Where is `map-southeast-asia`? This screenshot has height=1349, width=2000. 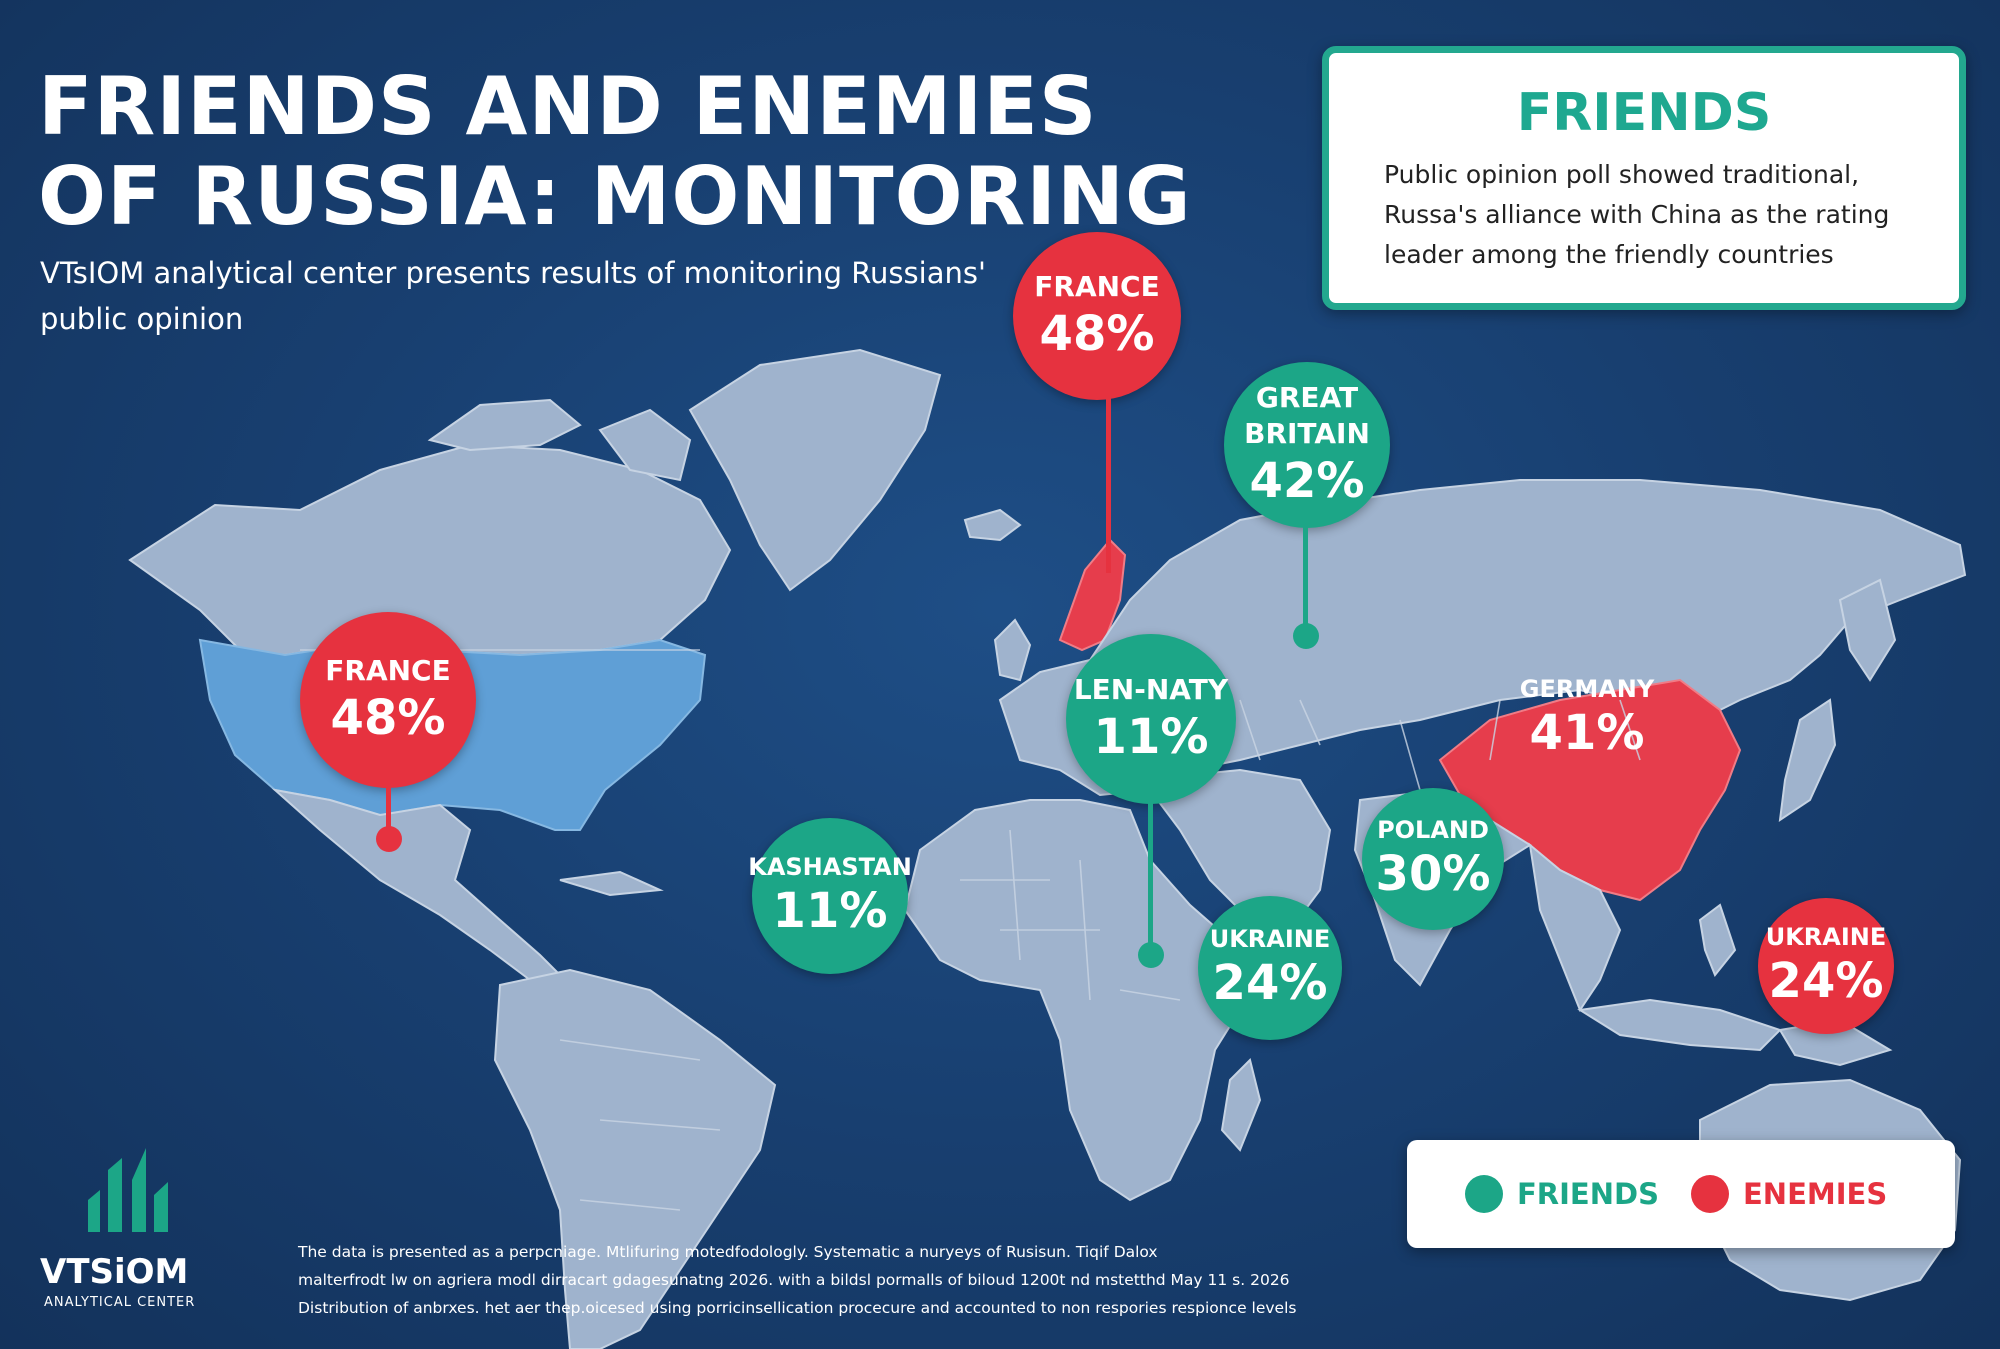 map-southeast-asia is located at coordinates (1575, 927).